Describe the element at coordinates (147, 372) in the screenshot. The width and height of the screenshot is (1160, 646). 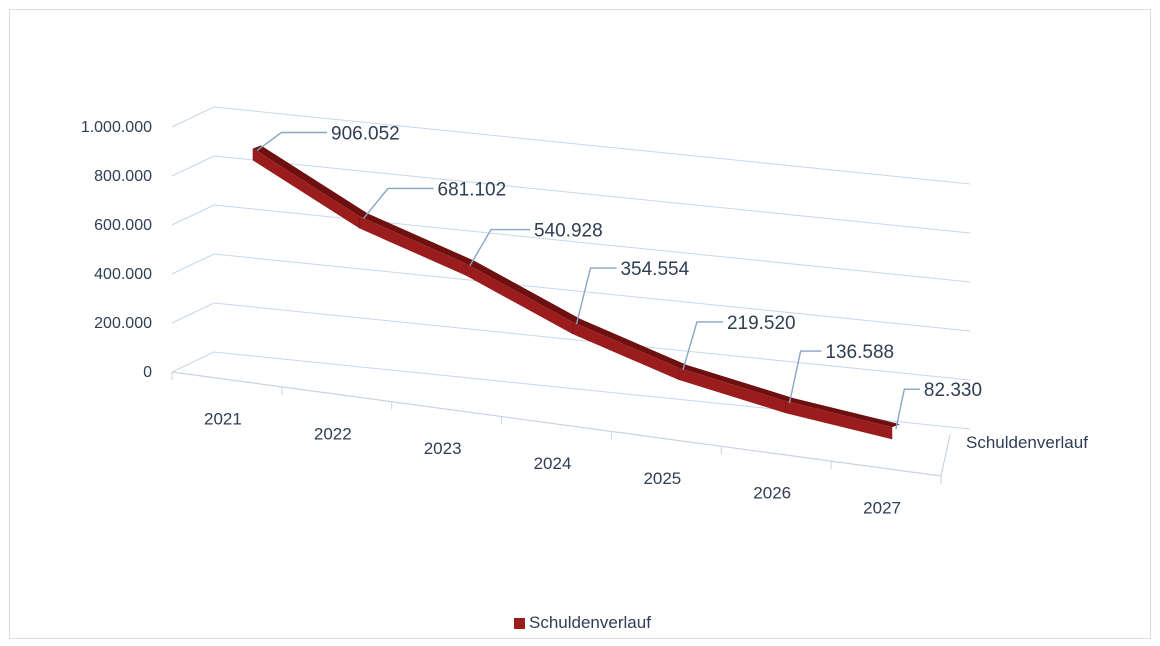
I see `y-tick-label: 0` at that location.